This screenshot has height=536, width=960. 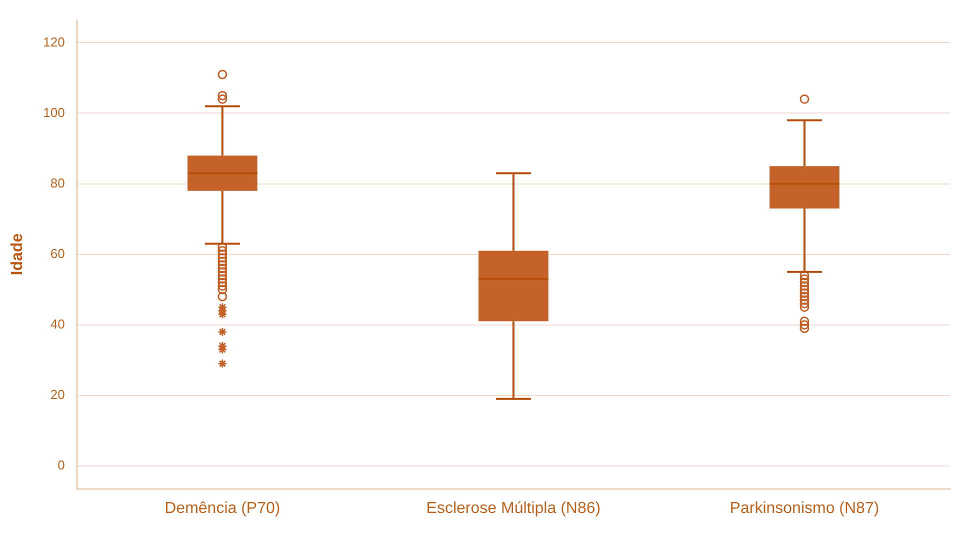 I want to click on y-tick-label: 100, so click(x=54, y=112).